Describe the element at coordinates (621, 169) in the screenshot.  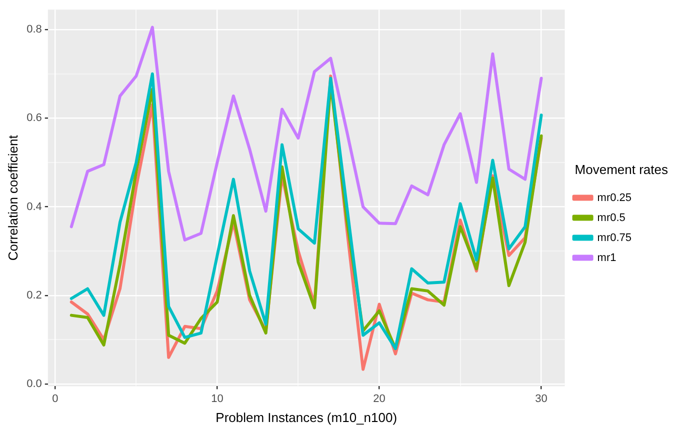
I see `legend-title: Movement rates` at that location.